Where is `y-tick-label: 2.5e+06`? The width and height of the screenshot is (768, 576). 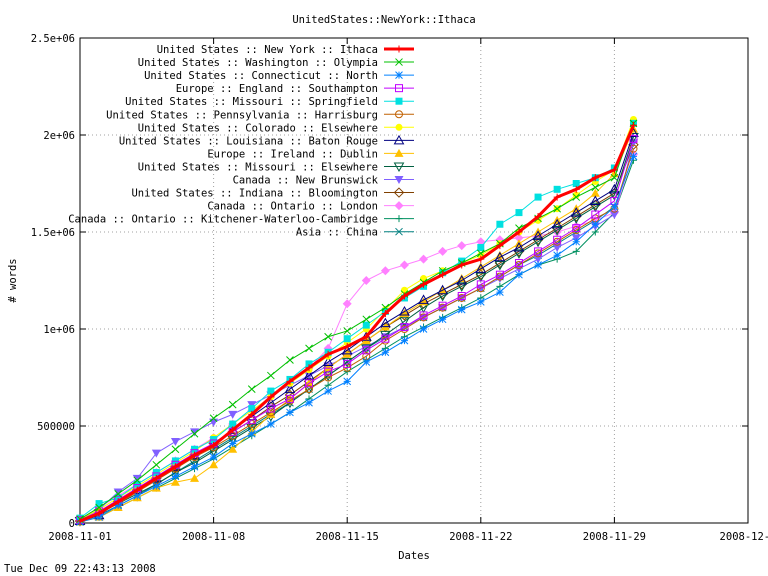 y-tick-label: 2.5e+06 is located at coordinates (53, 39).